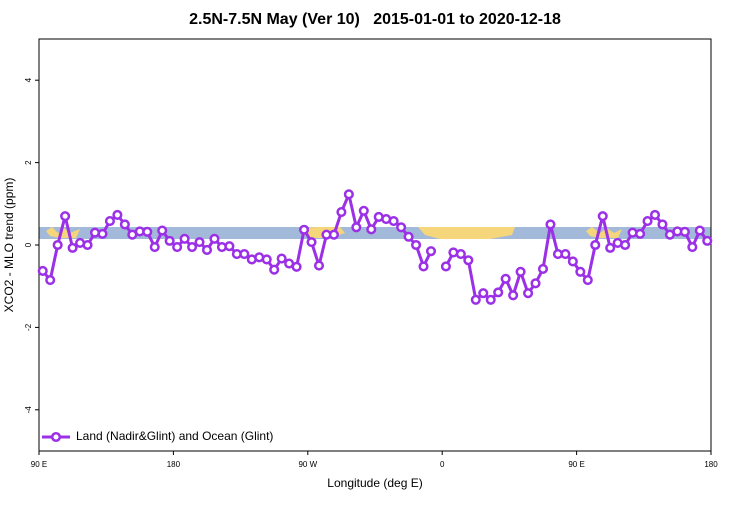 This screenshot has height=505, width=750. I want to click on legend-marker, so click(56, 437).